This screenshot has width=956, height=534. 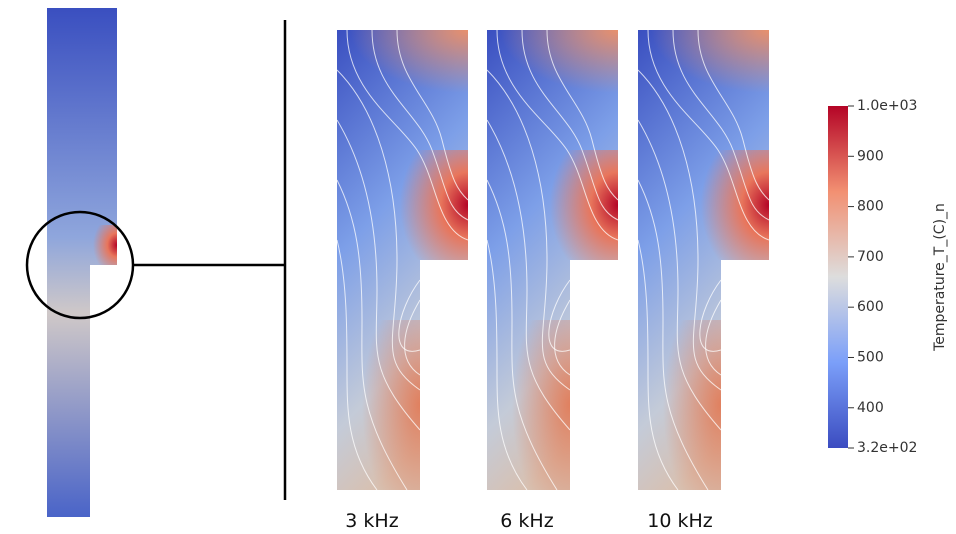 What do you see at coordinates (870, 156) in the screenshot?
I see `colorbar-tick-label: 900` at bounding box center [870, 156].